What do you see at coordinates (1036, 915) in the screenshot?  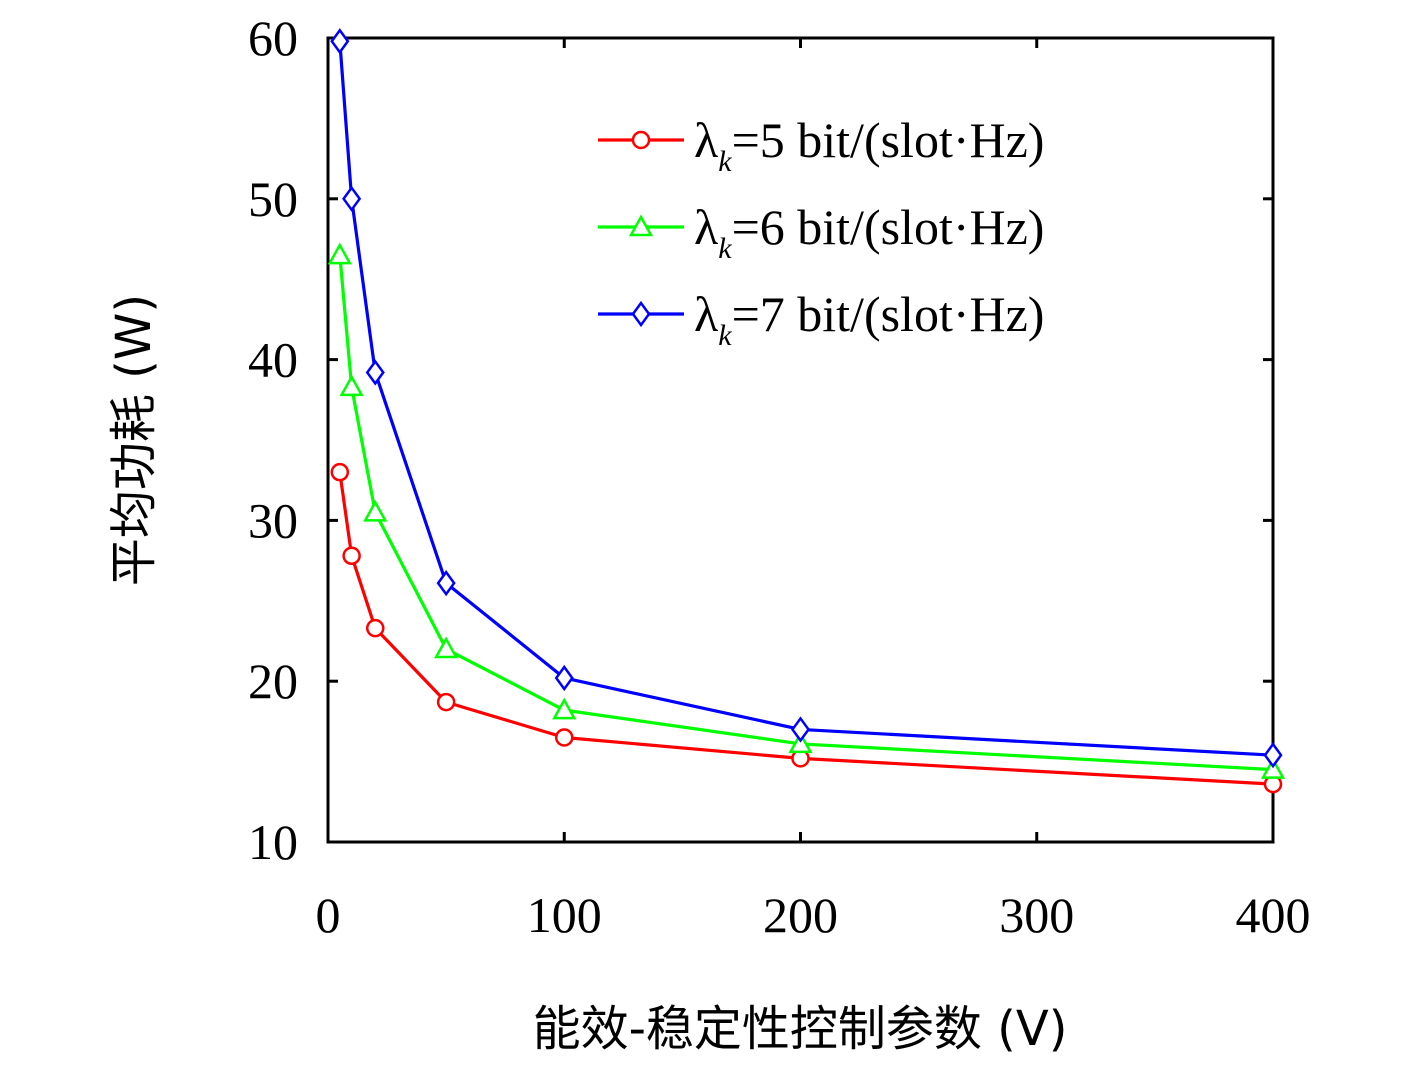 I see `x-tick-label: 300` at bounding box center [1036, 915].